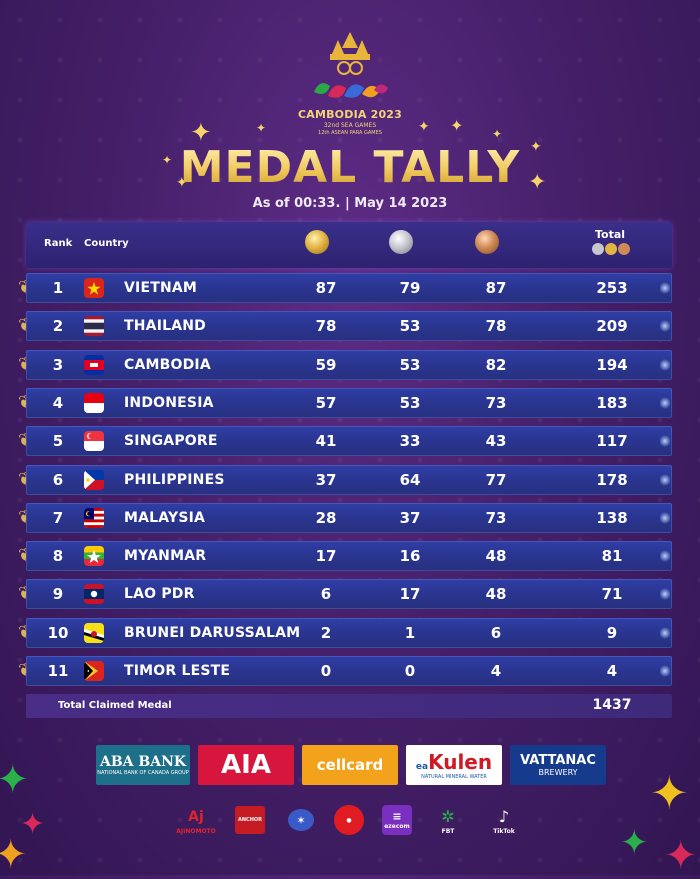 This screenshot has width=700, height=879. What do you see at coordinates (349, 706) in the screenshot?
I see `total-bar` at bounding box center [349, 706].